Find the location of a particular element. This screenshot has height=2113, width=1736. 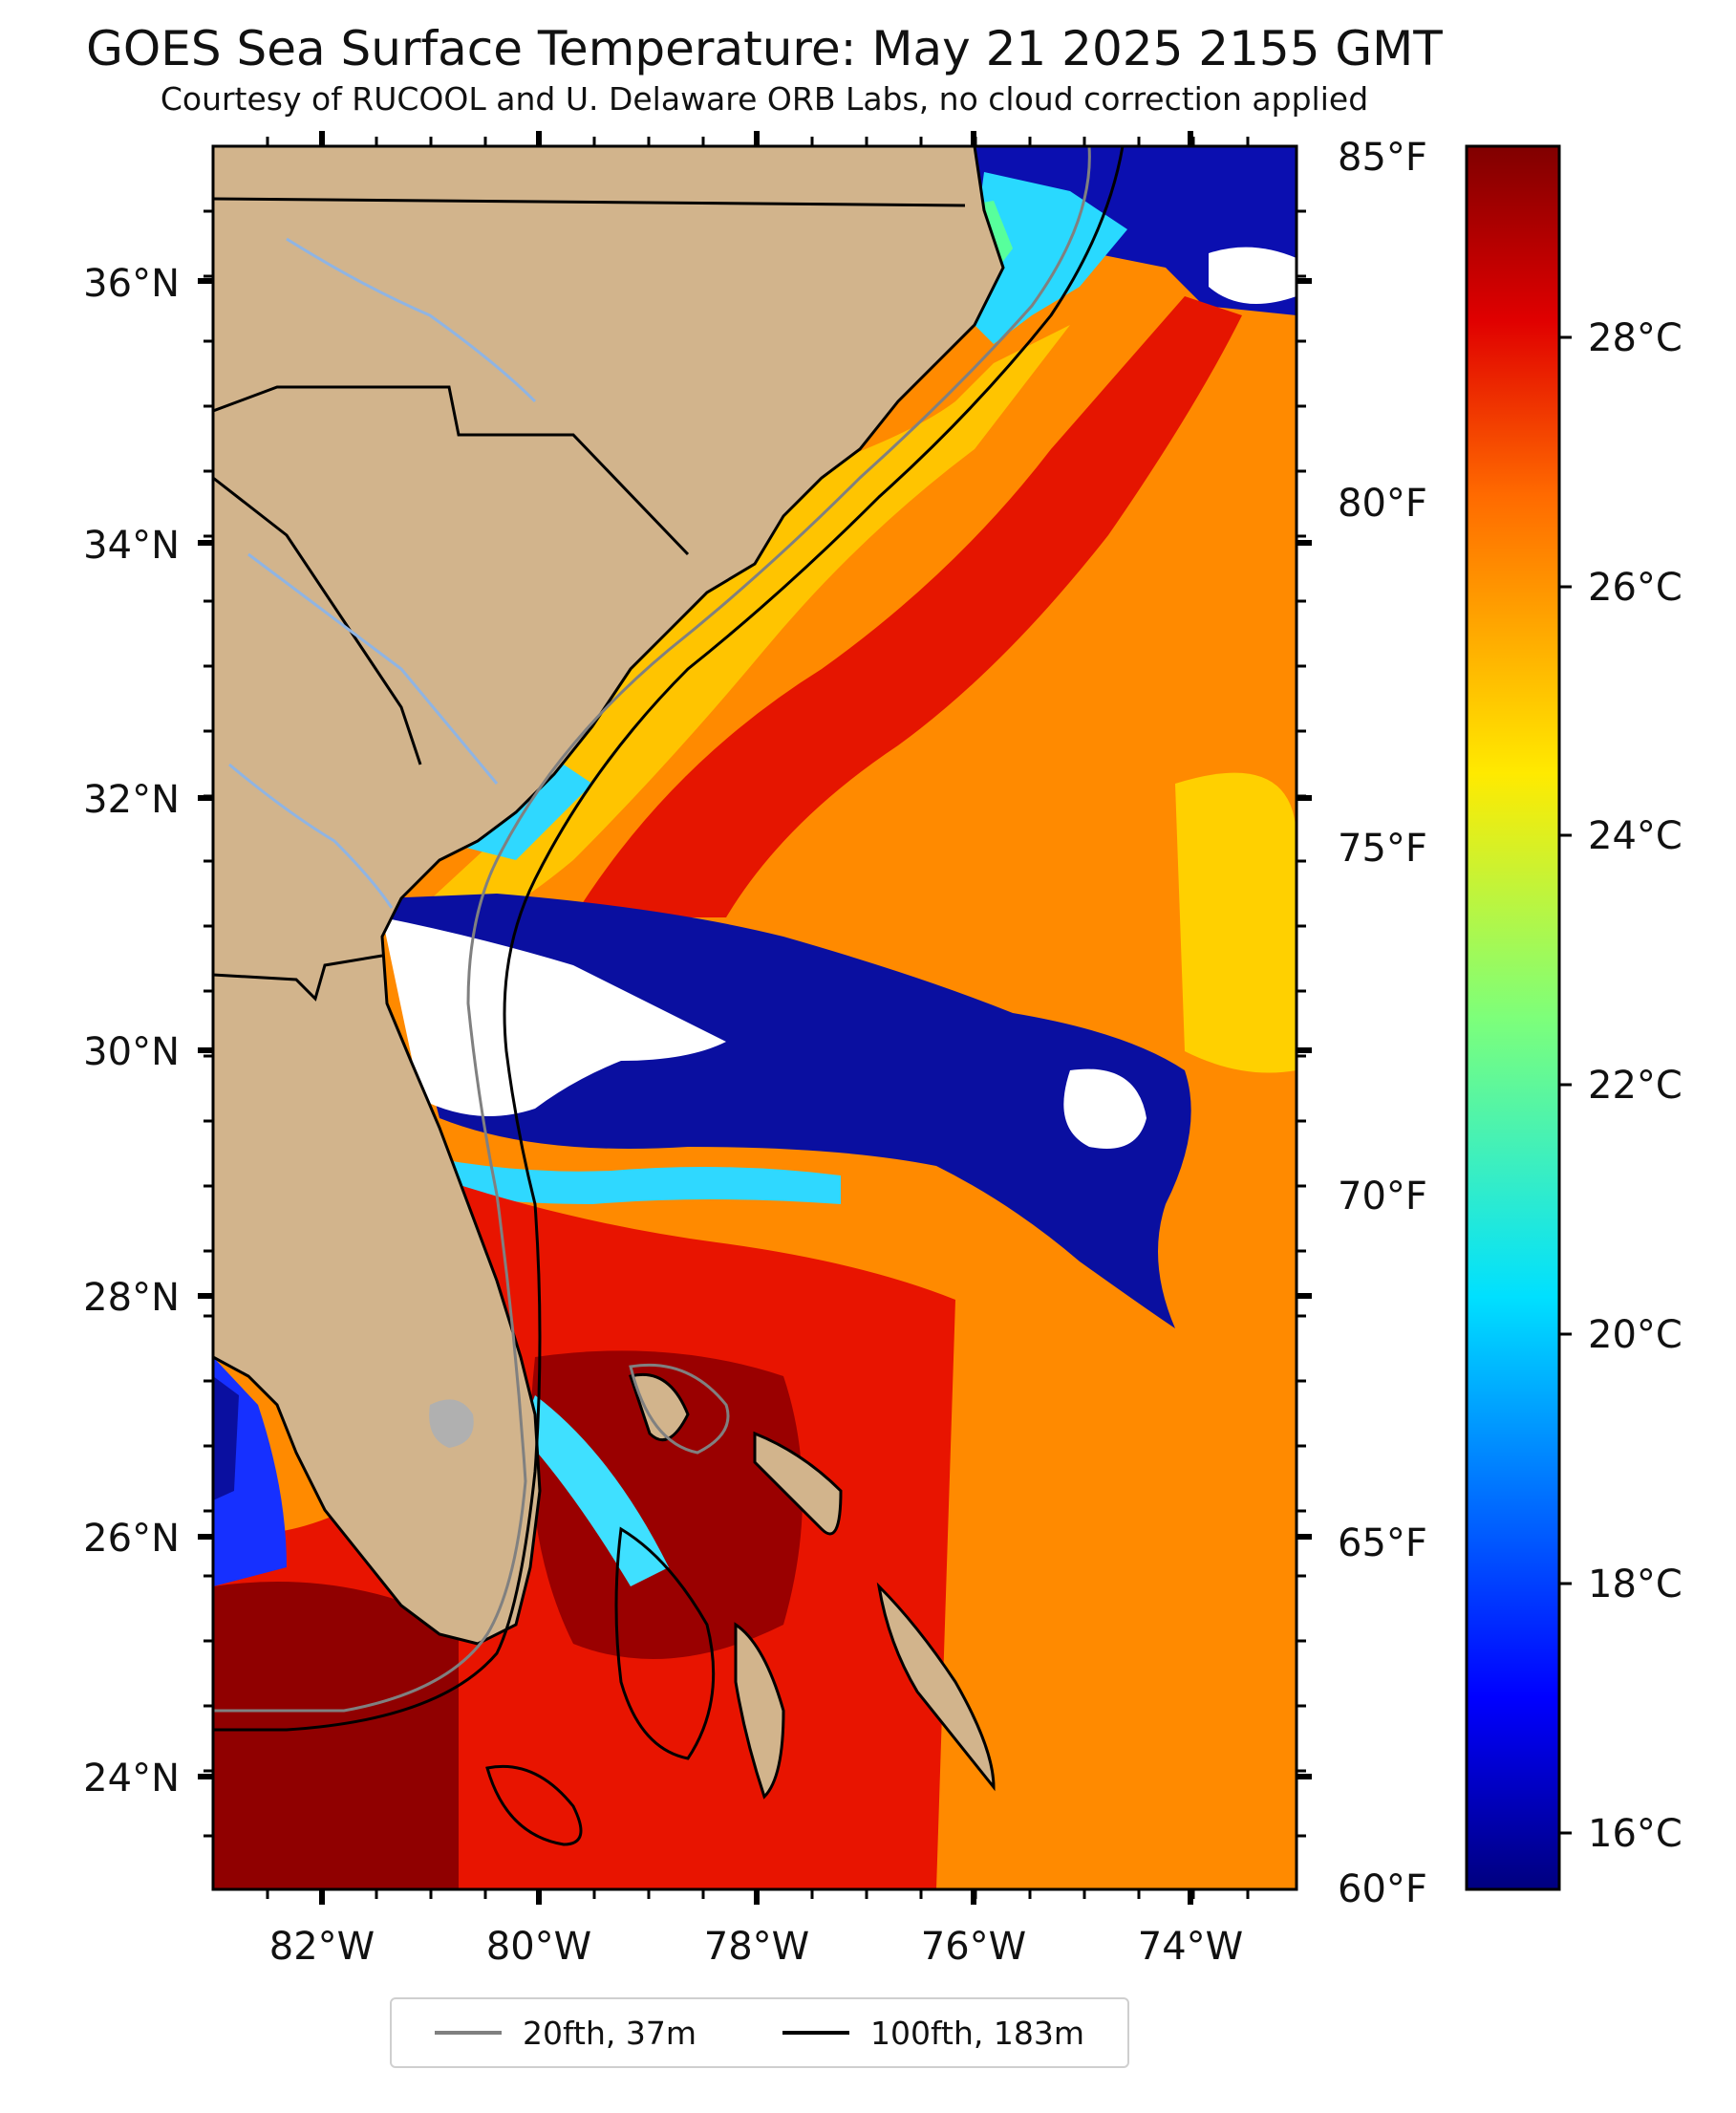

border-sc-ga is located at coordinates (317, 620).